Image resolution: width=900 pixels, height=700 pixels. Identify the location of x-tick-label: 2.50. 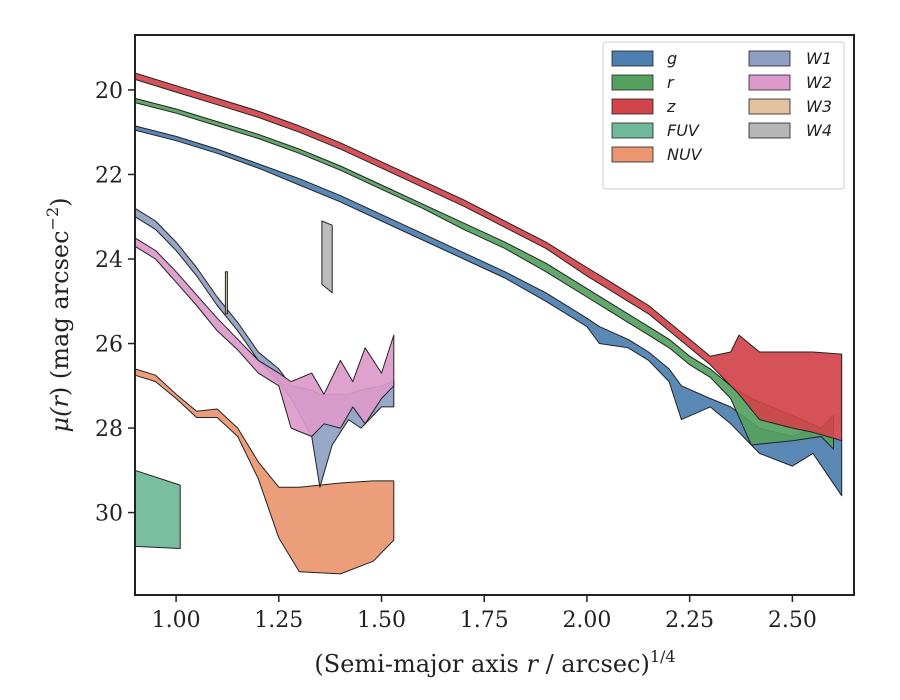
(792, 620).